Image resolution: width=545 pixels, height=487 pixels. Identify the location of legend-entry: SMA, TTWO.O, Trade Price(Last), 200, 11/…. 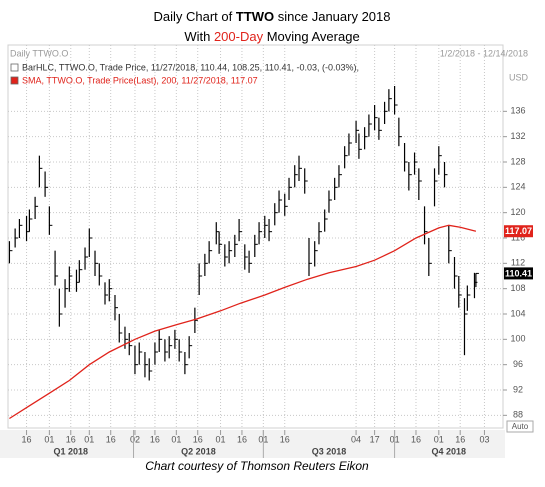
(140, 80).